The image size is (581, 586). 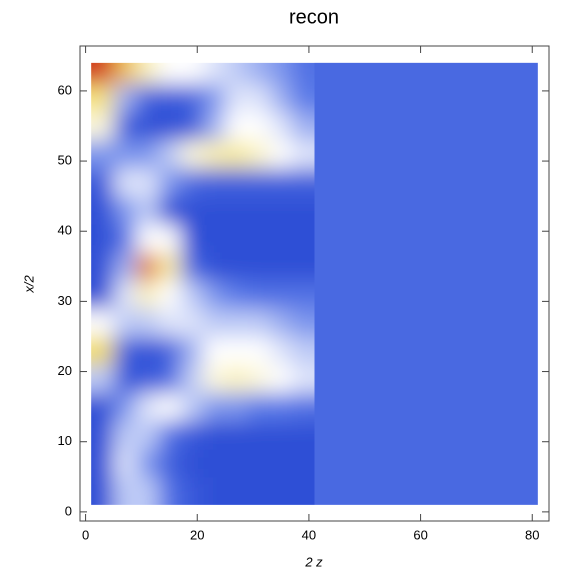 What do you see at coordinates (532, 534) in the screenshot?
I see `x-tick-label: 80` at bounding box center [532, 534].